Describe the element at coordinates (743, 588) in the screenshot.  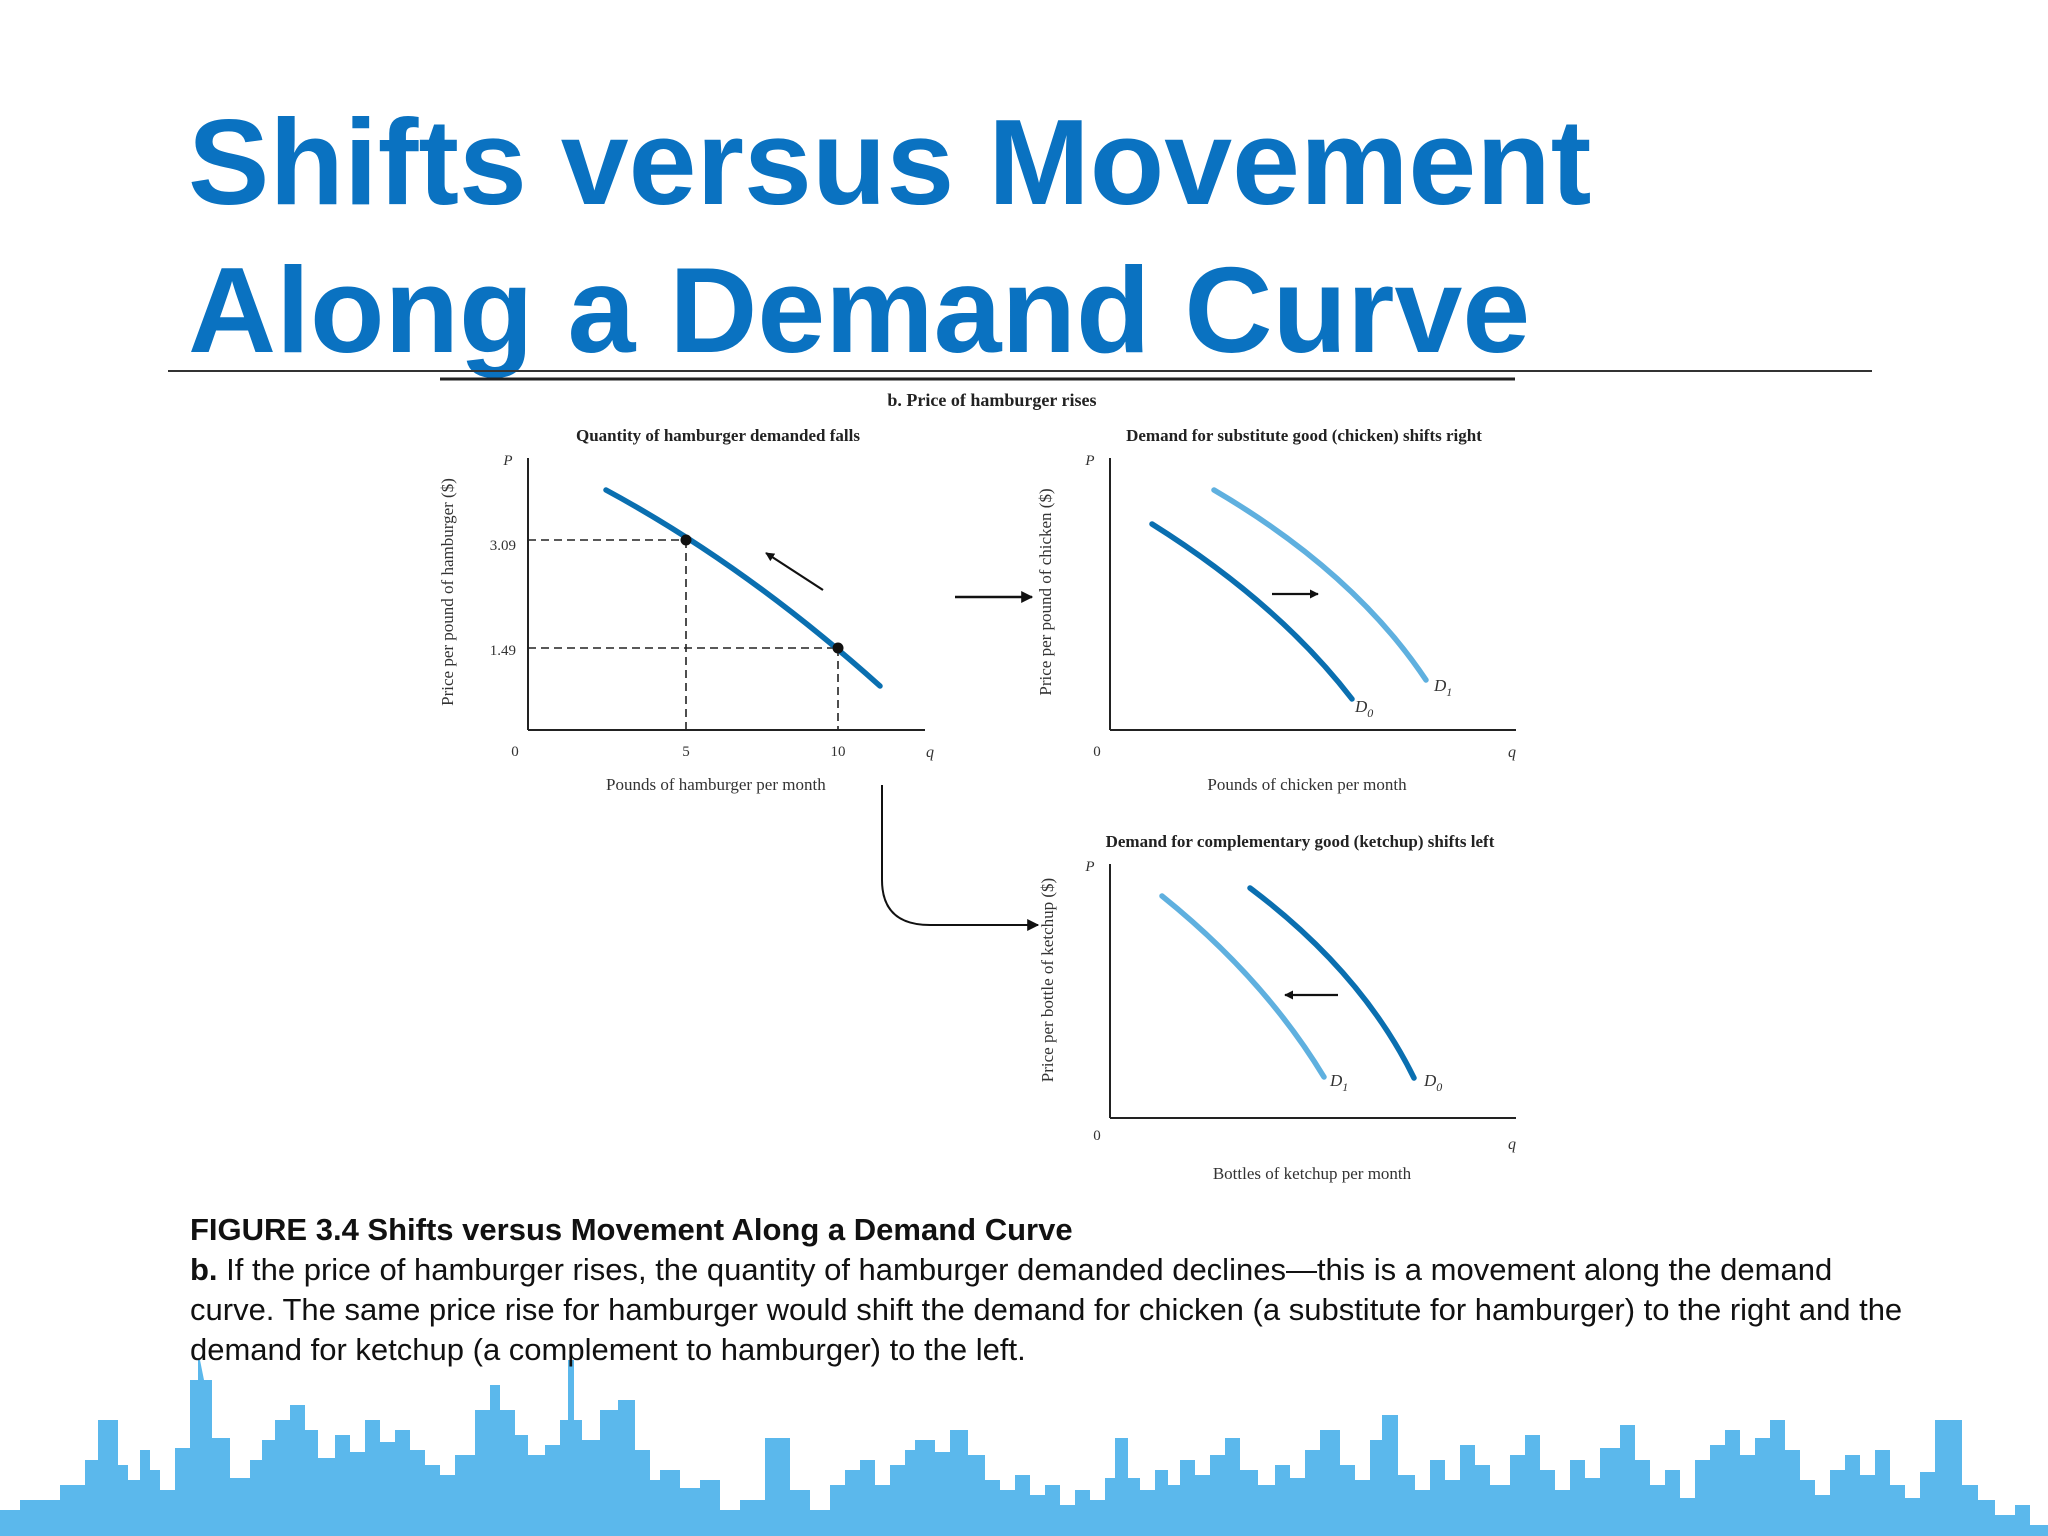
I see `hamburger-demand-curve` at that location.